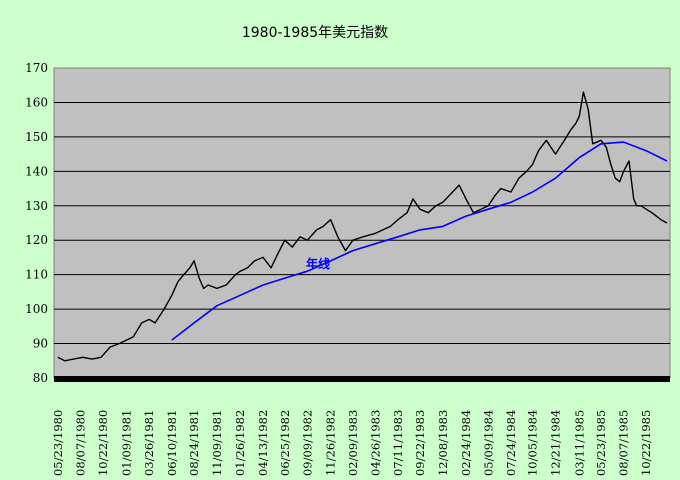 The height and width of the screenshot is (480, 680). What do you see at coordinates (624, 443) in the screenshot?
I see `x-tick-label: 08/07/1985` at bounding box center [624, 443].